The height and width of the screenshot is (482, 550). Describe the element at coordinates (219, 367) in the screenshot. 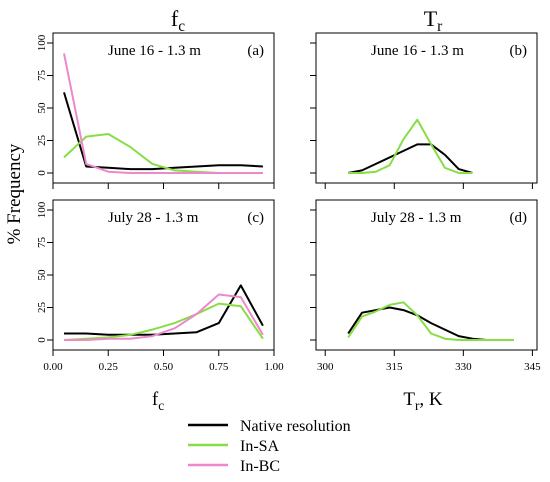

I see `x-tick-label: 0.75` at that location.